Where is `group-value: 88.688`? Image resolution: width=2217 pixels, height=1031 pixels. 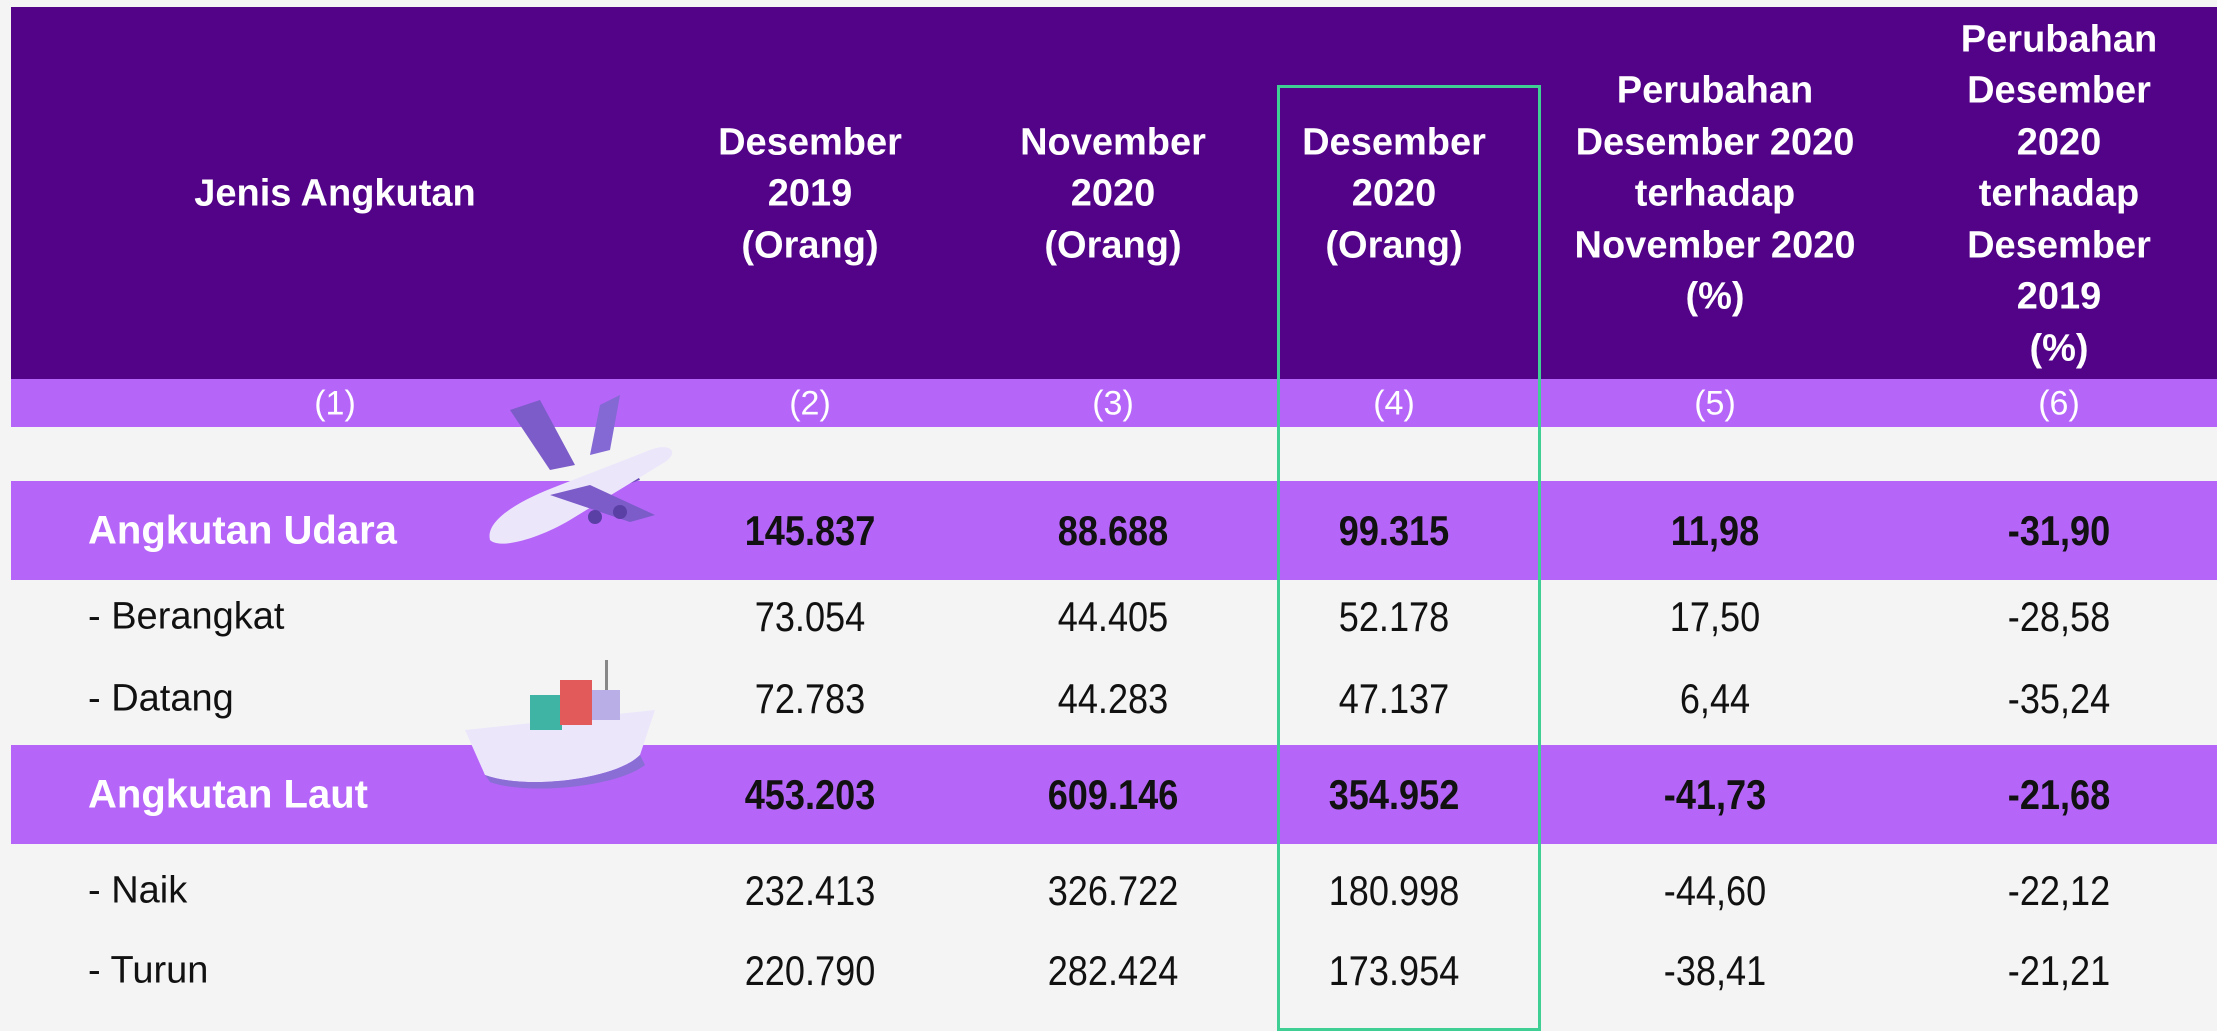
group-value: 88.688 is located at coordinates (1113, 530).